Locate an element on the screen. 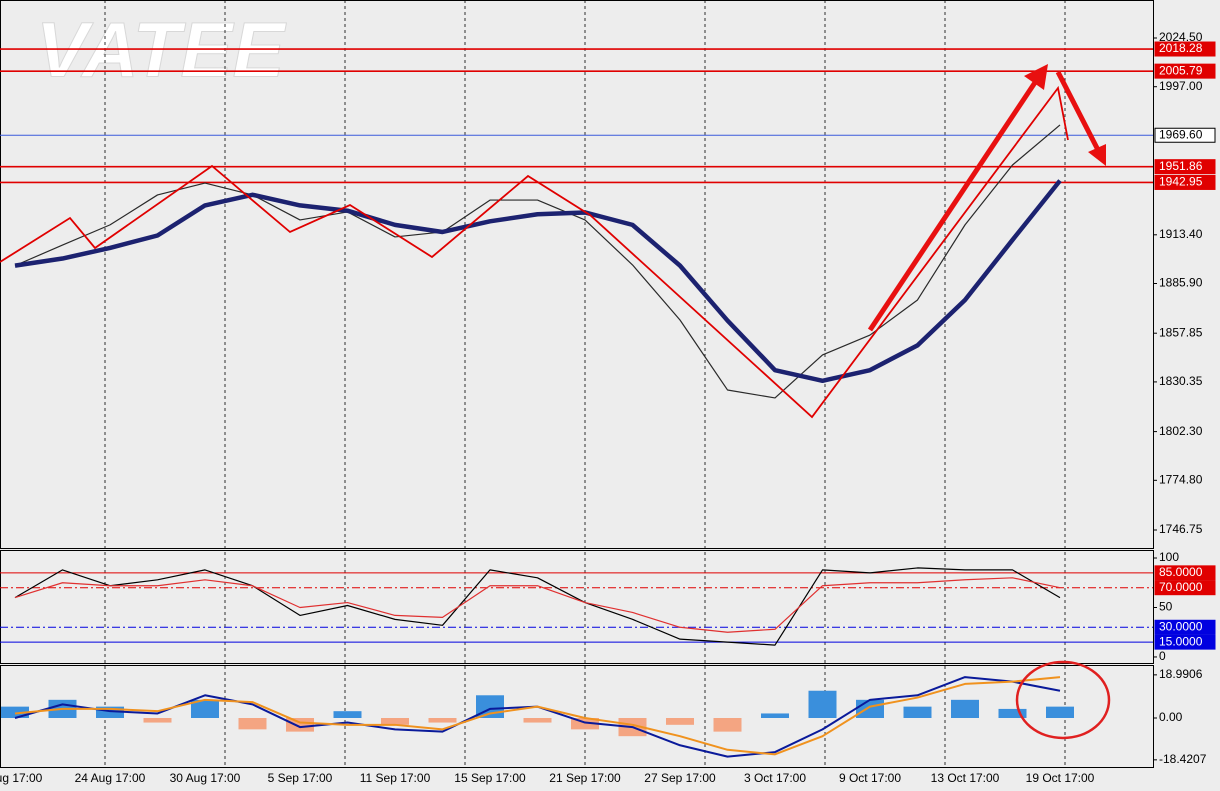 This screenshot has width=1220, height=791. x-tick-label: 30 Aug 17:00 is located at coordinates (205, 778).